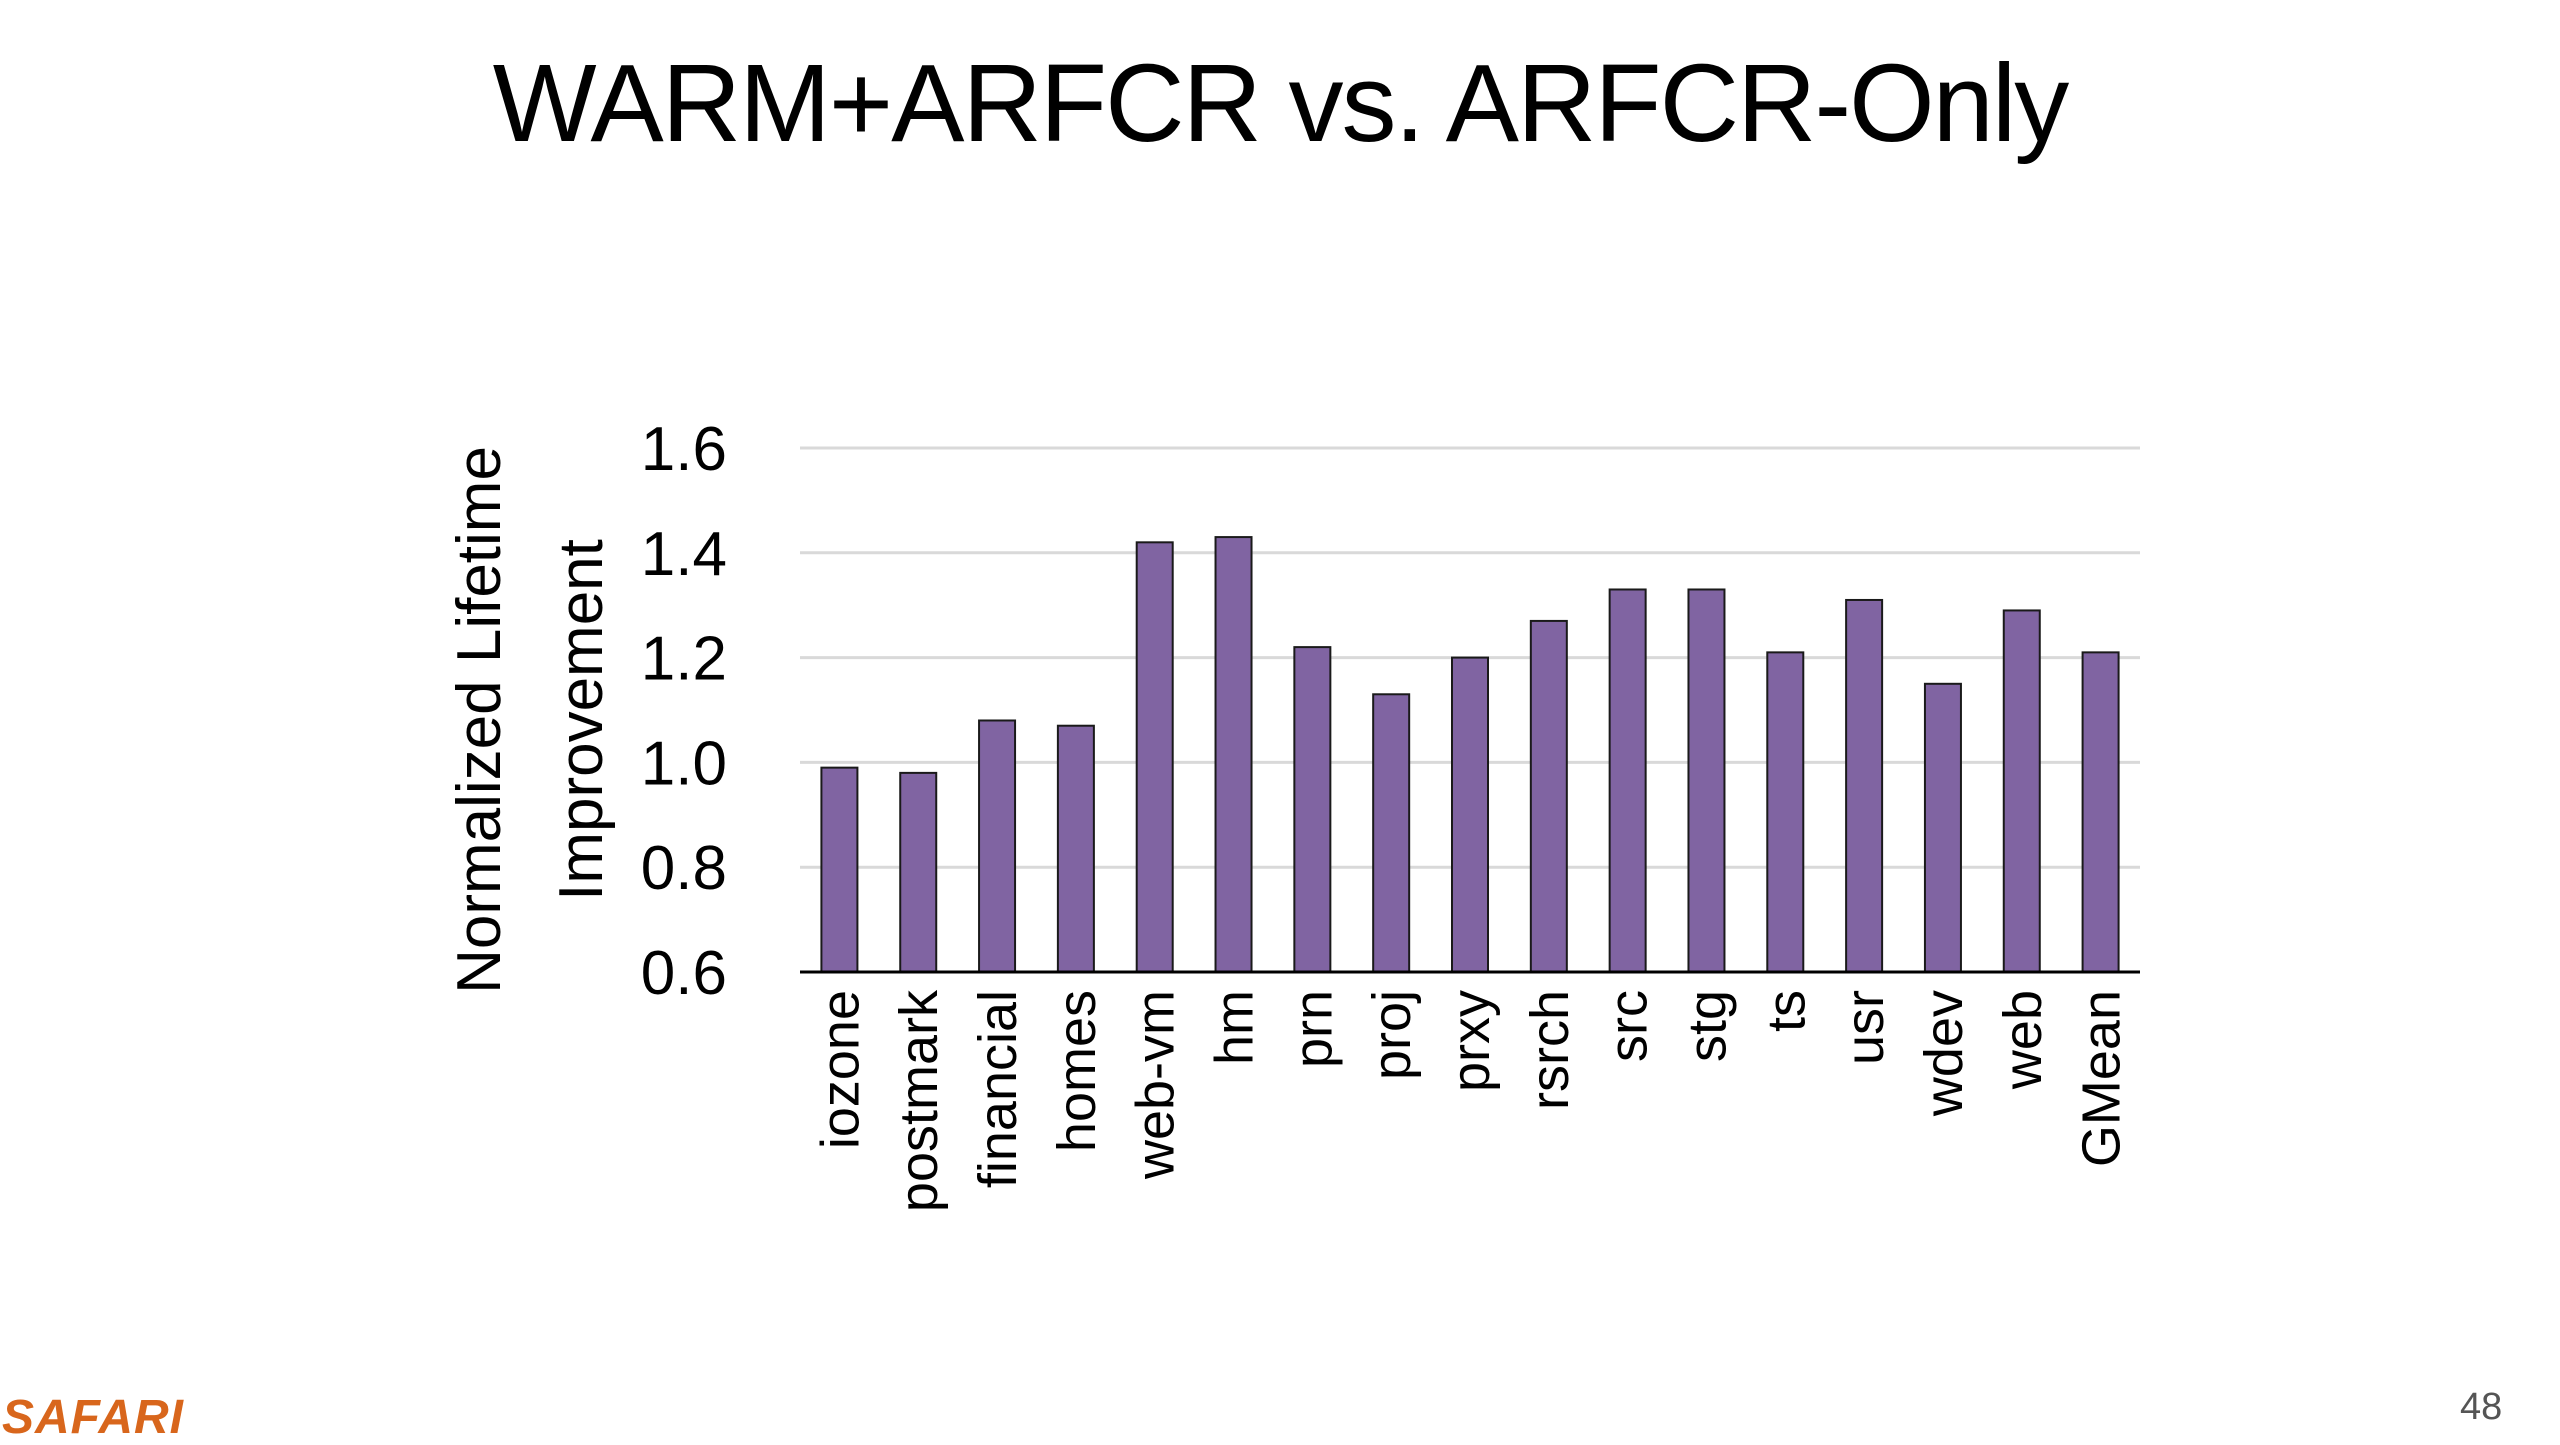  What do you see at coordinates (1156, 1085) in the screenshot?
I see `x-tick-label-web-vm: web-vm` at bounding box center [1156, 1085].